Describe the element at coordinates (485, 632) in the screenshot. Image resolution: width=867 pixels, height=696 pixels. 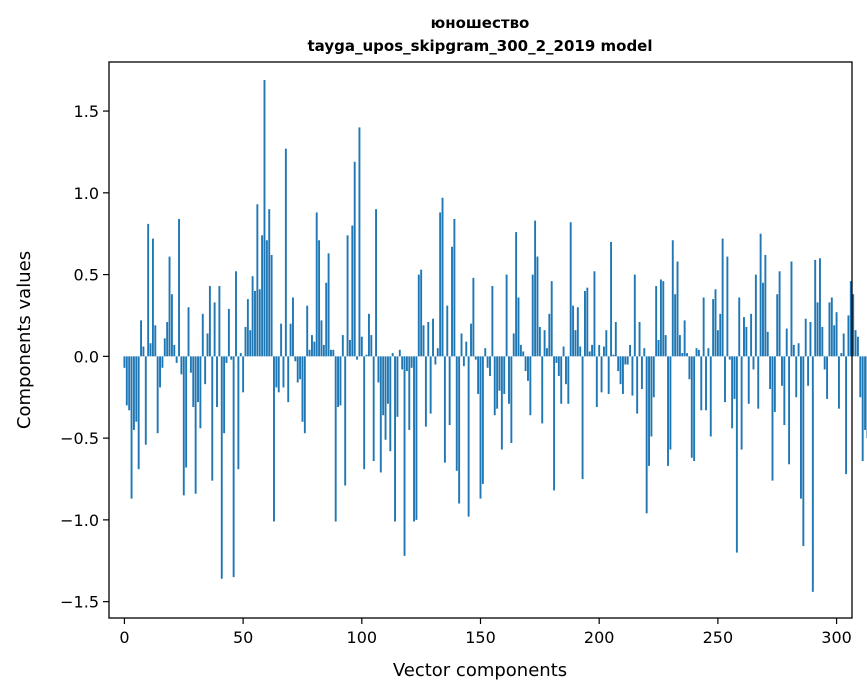
I see `x-axis-ticks: 0 50 100 150 200 250 300` at that location.